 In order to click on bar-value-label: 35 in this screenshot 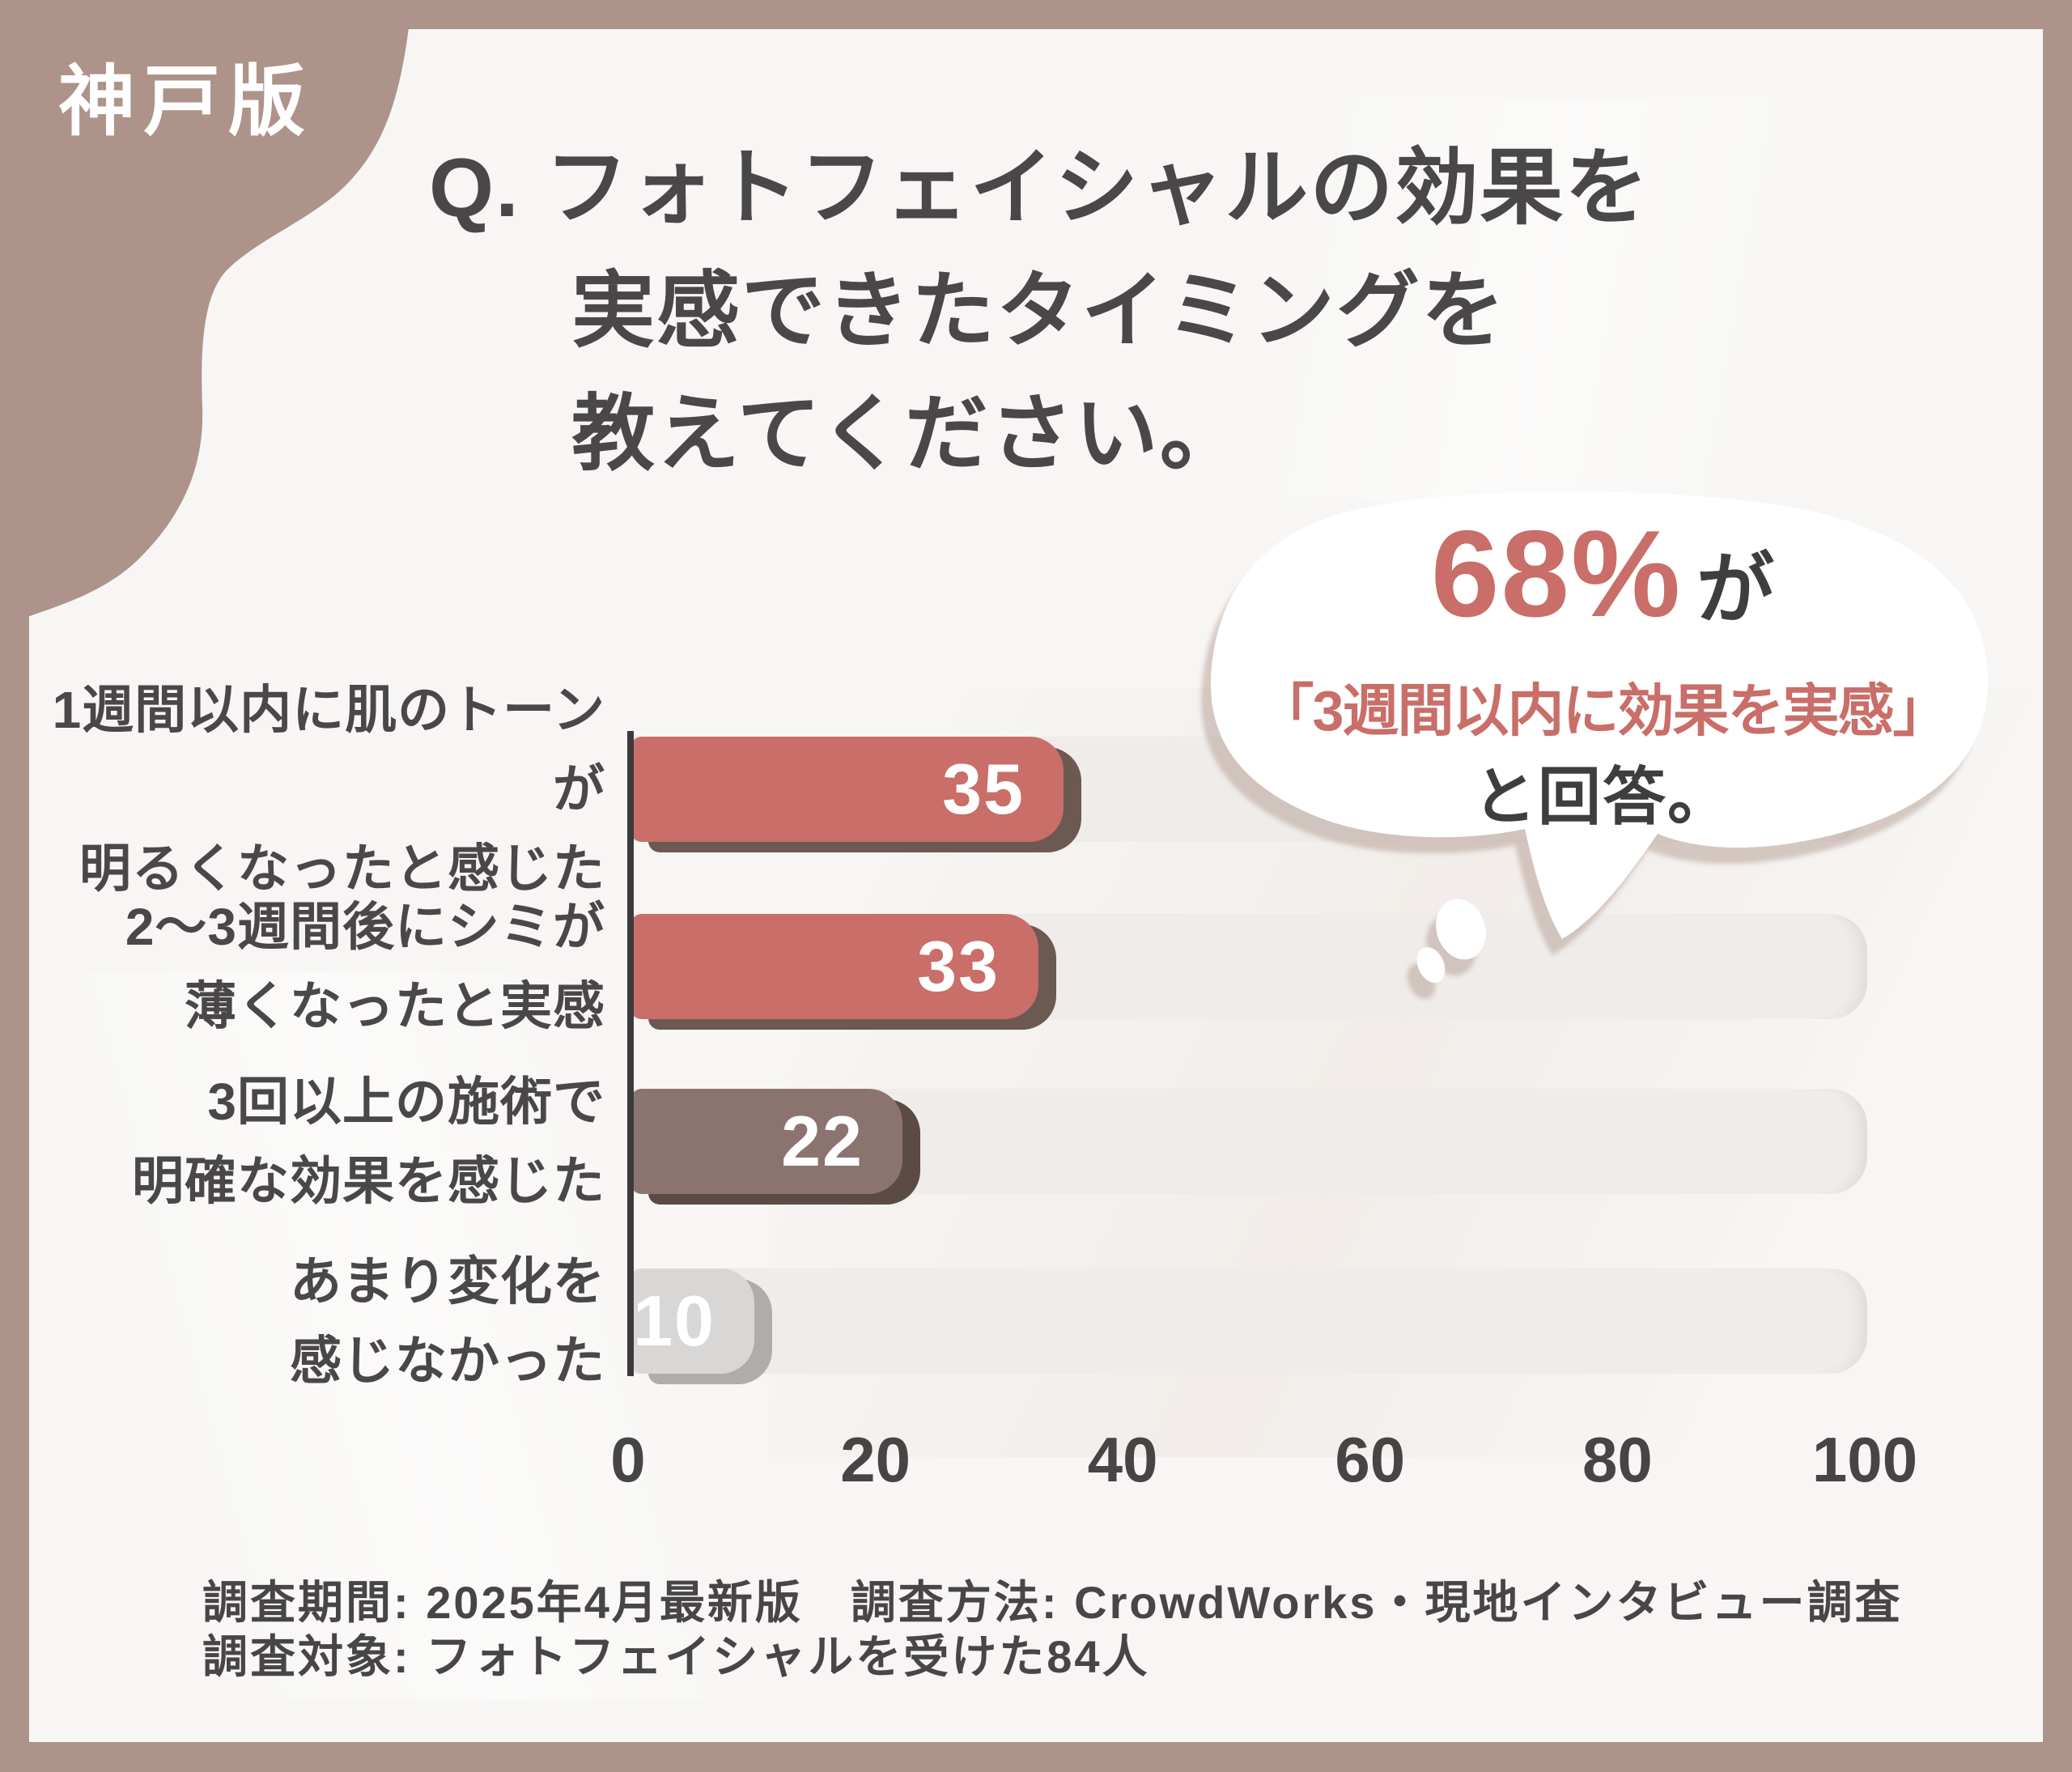, I will do `click(983, 789)`.